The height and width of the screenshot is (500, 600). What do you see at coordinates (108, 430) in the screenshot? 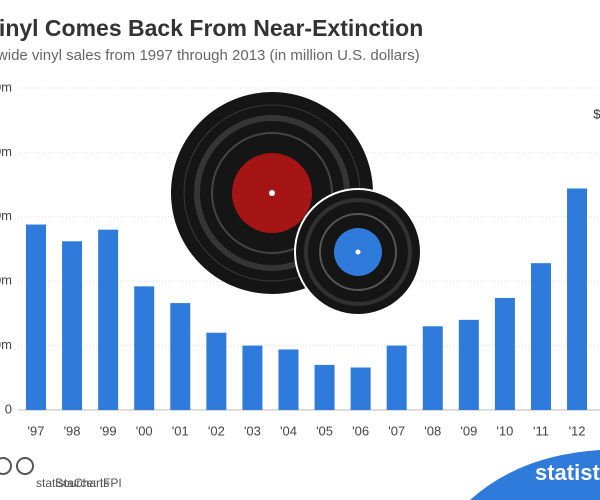
I see `x-tick-label: '99` at bounding box center [108, 430].